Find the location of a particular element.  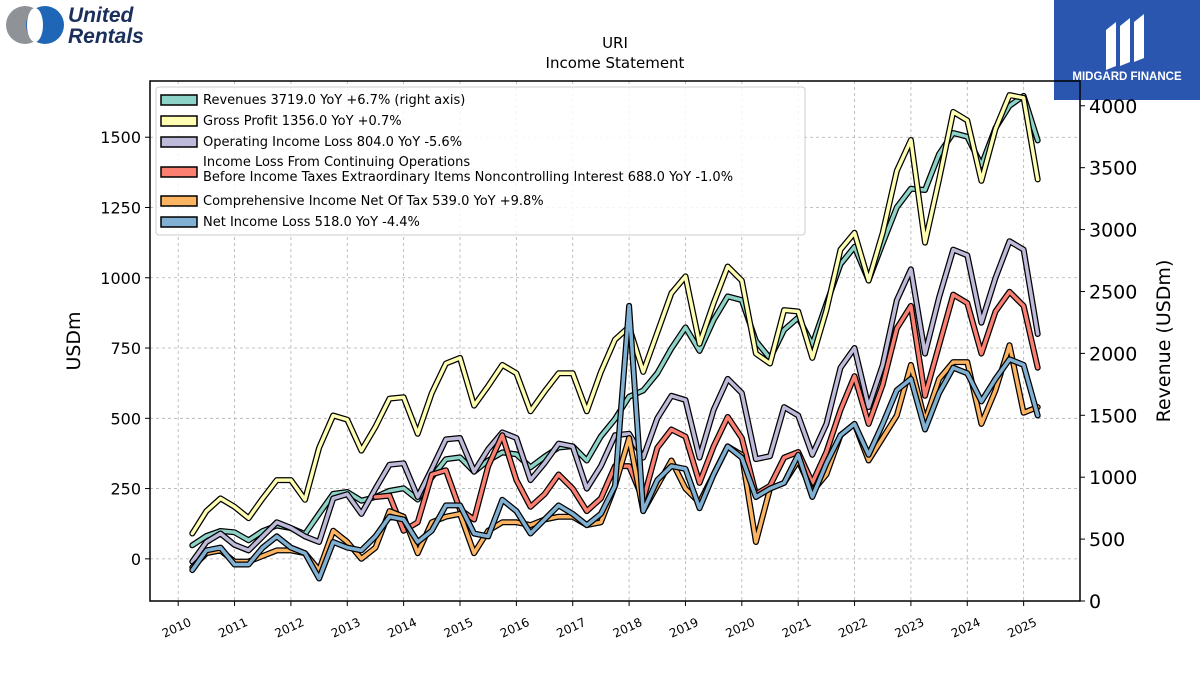

chart-title: URI is located at coordinates (615, 43).